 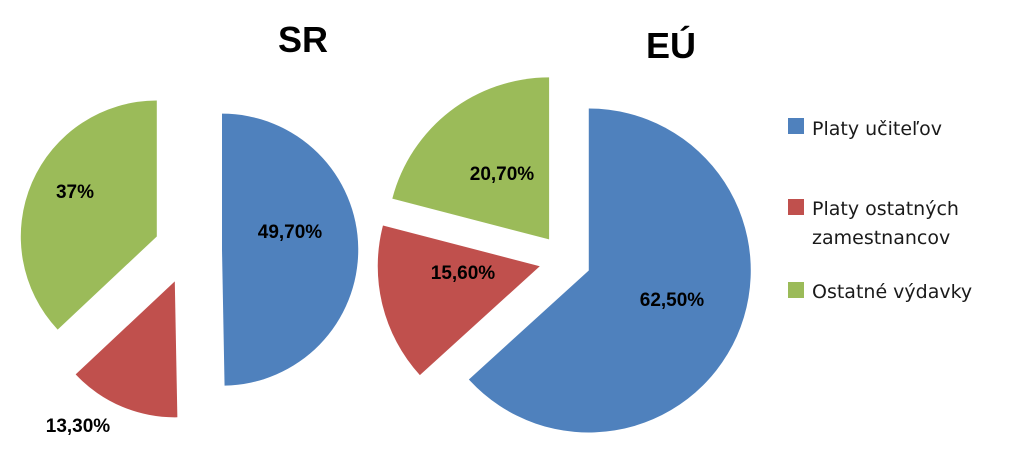 What do you see at coordinates (672, 300) in the screenshot?
I see `data-label-platy-ucitelov: 62,50%` at bounding box center [672, 300].